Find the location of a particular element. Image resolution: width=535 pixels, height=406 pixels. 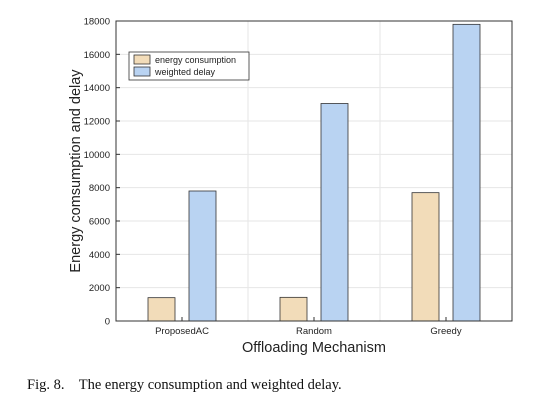

x-axis-label: Offloading Mechanism is located at coordinates (314, 348).